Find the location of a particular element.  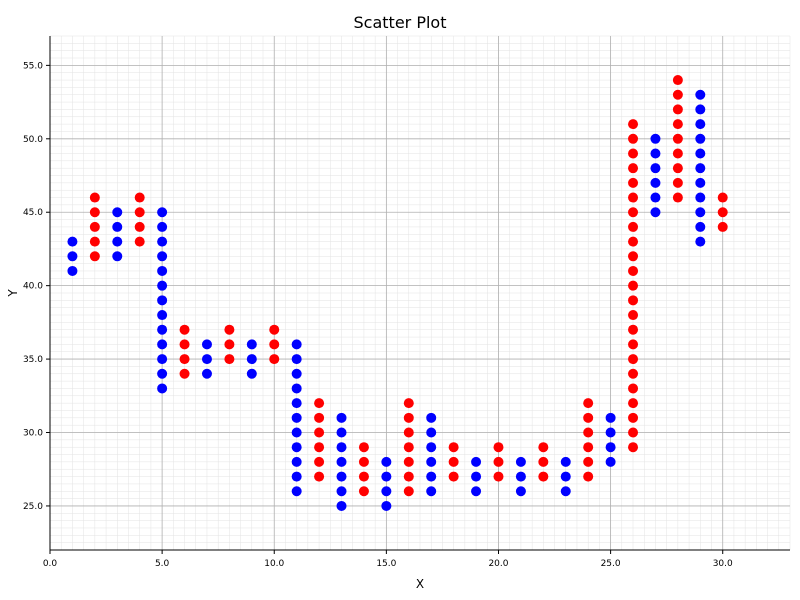

x-tick-label: 20.0 is located at coordinates (498, 564).